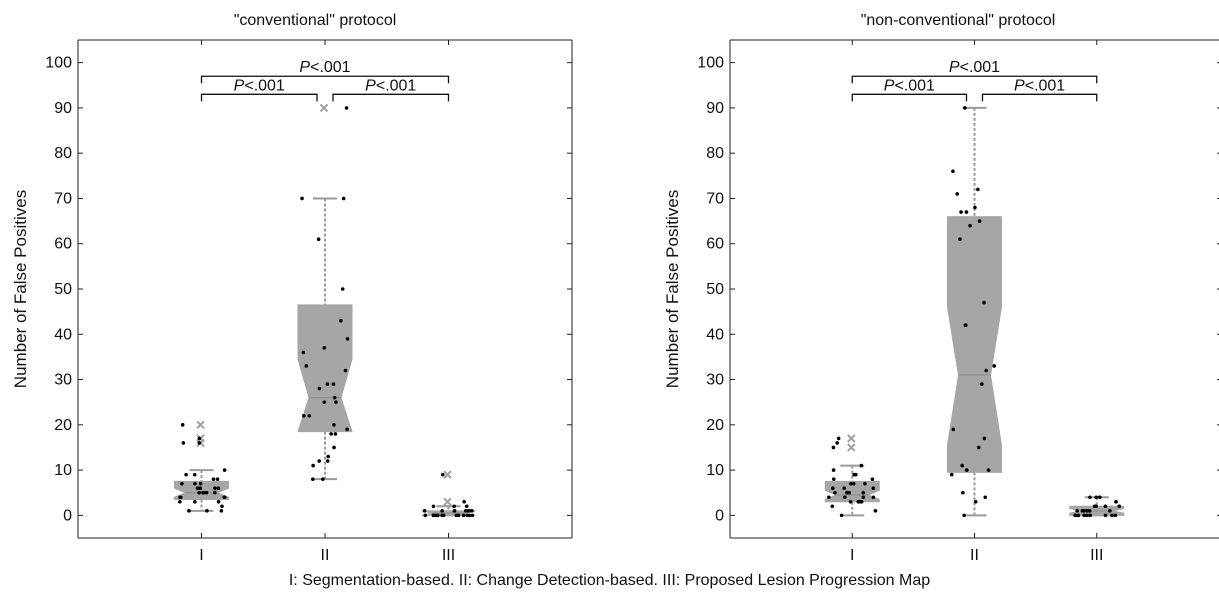 Image resolution: width=1219 pixels, height=596 pixels. I want to click on y-tick-label: 70, so click(715, 198).